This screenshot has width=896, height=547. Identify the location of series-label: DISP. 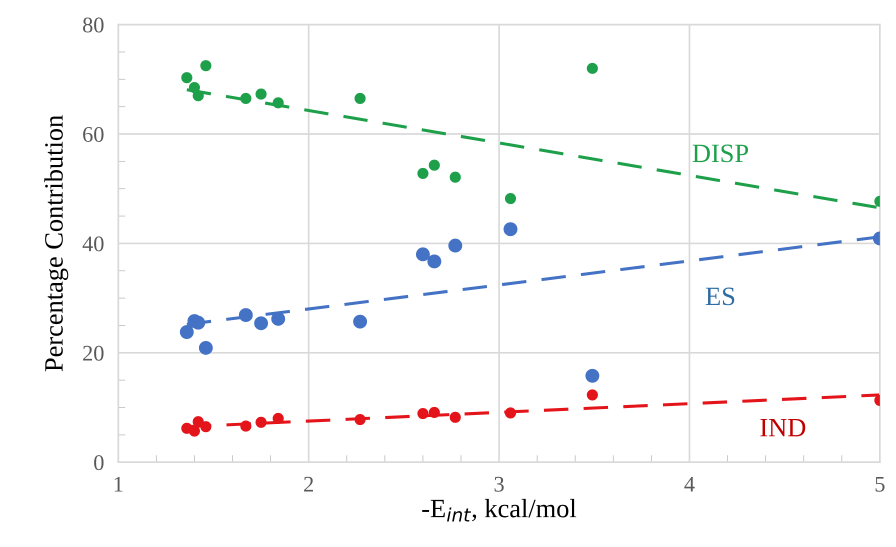
(720, 153).